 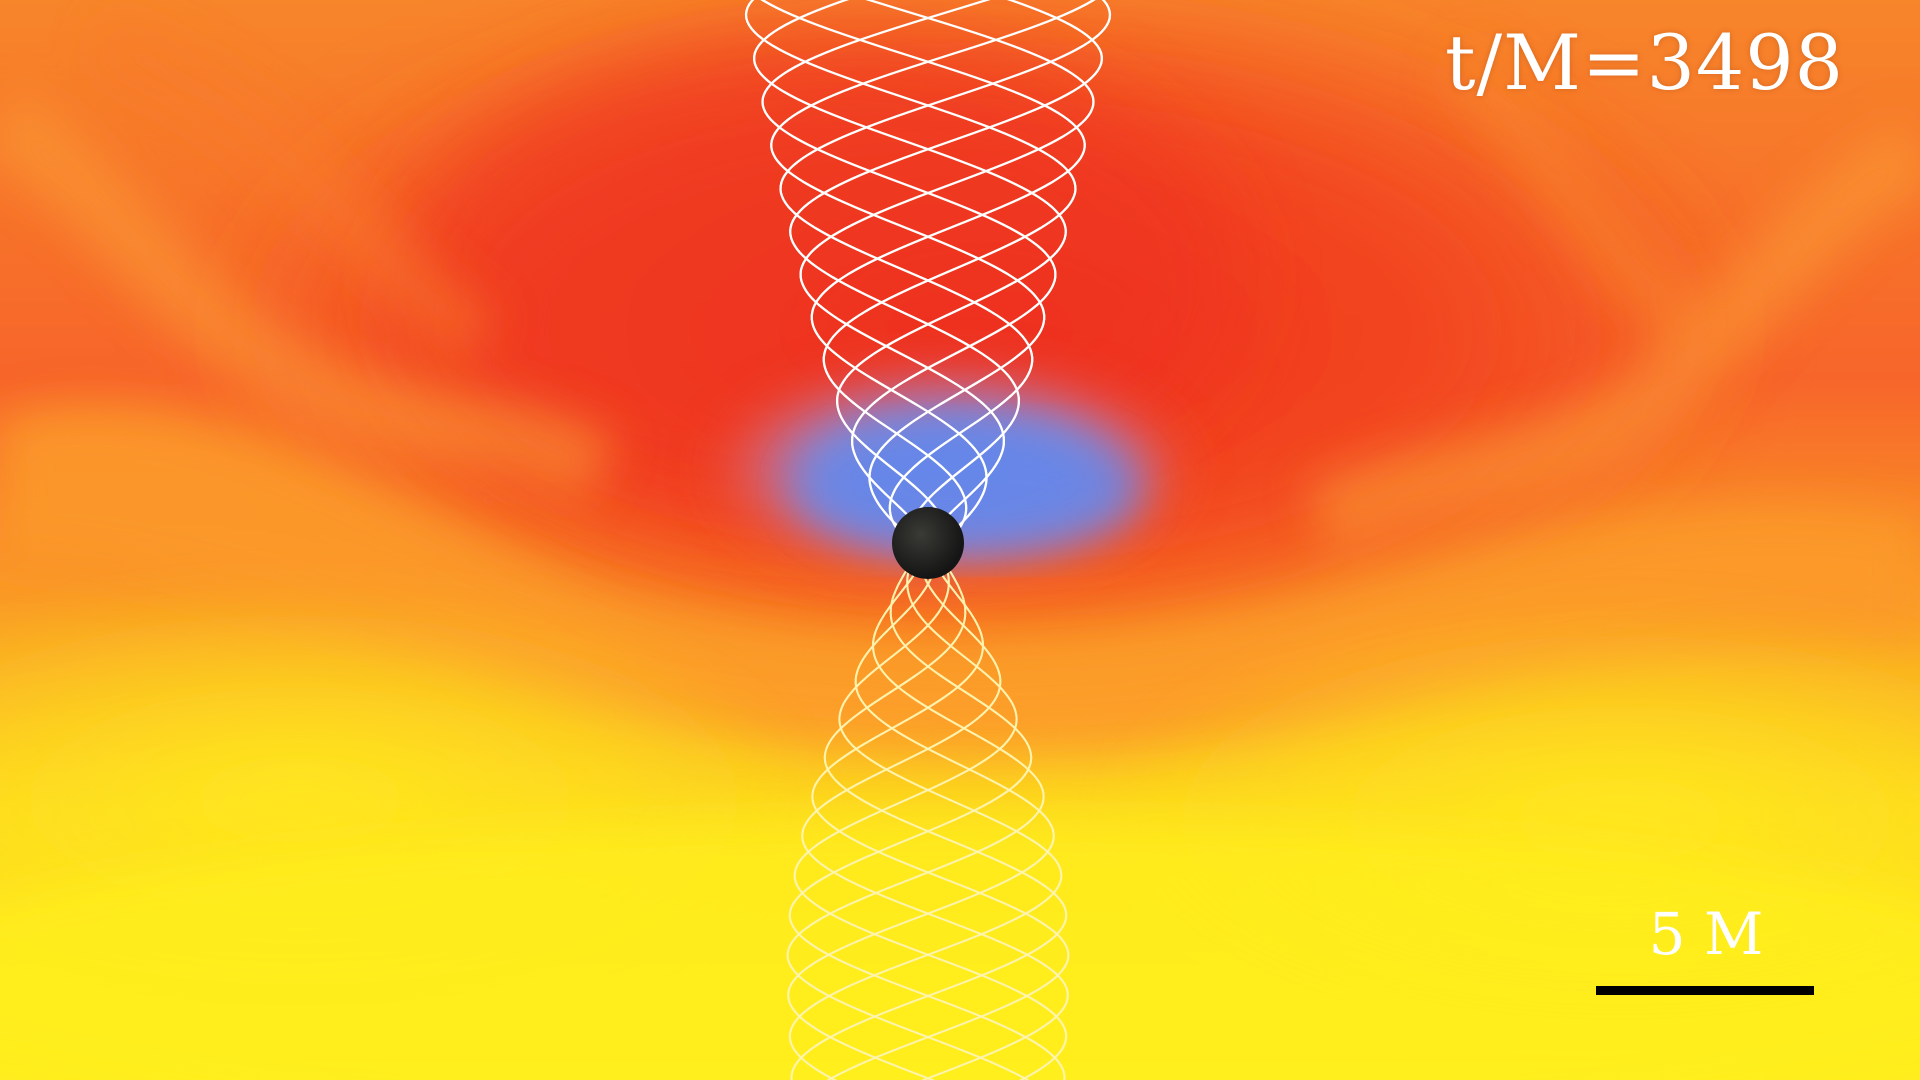 I want to click on scale-label: 5 M, so click(x=1706, y=934).